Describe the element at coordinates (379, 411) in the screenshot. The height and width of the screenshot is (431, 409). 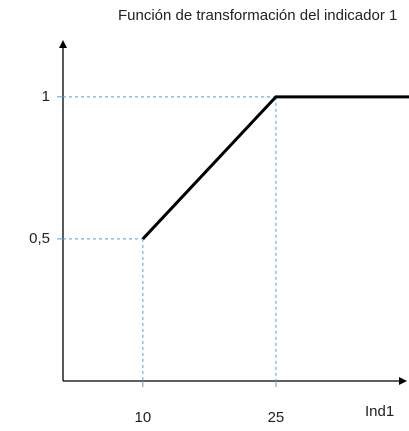
I see `x-axis-label: Ind1` at that location.